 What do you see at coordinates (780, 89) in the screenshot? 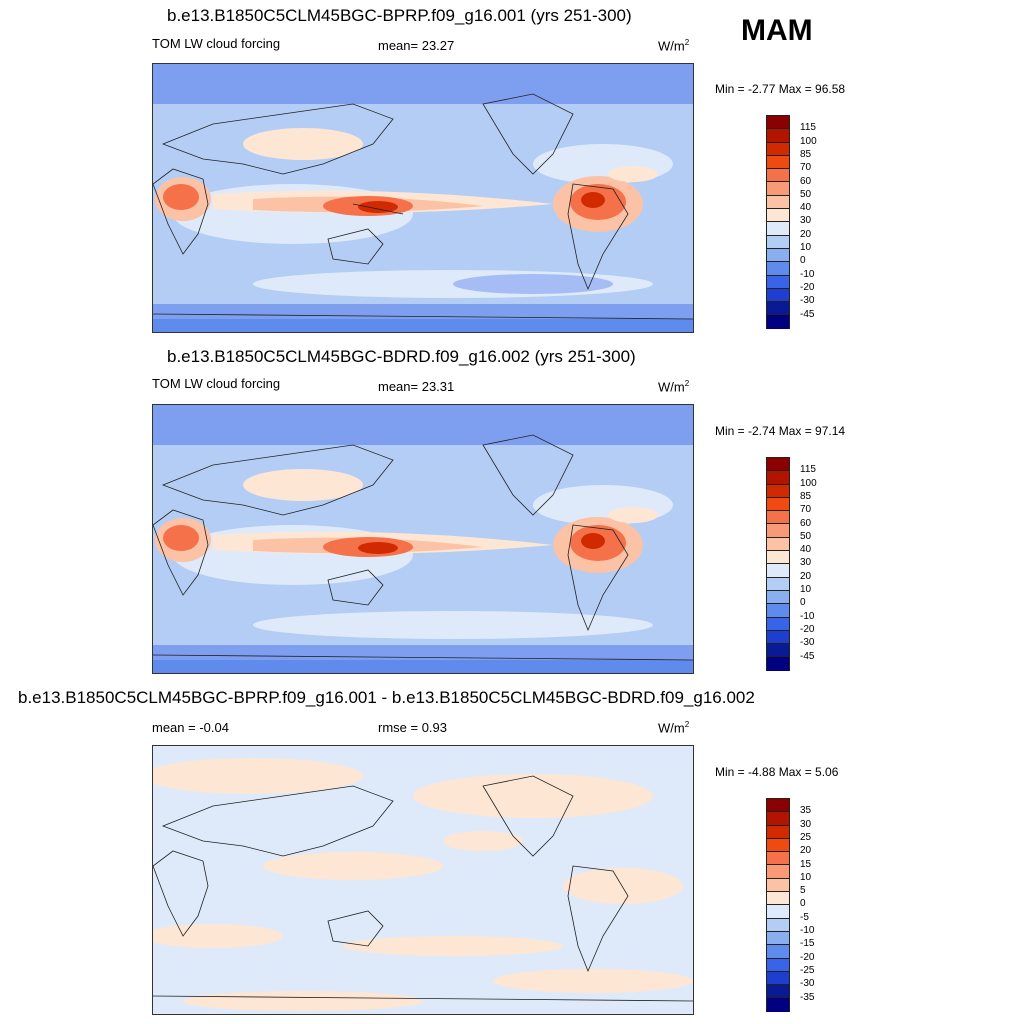
I see `panel1-minmax: Min = -2.77 Max = 96.58` at bounding box center [780, 89].